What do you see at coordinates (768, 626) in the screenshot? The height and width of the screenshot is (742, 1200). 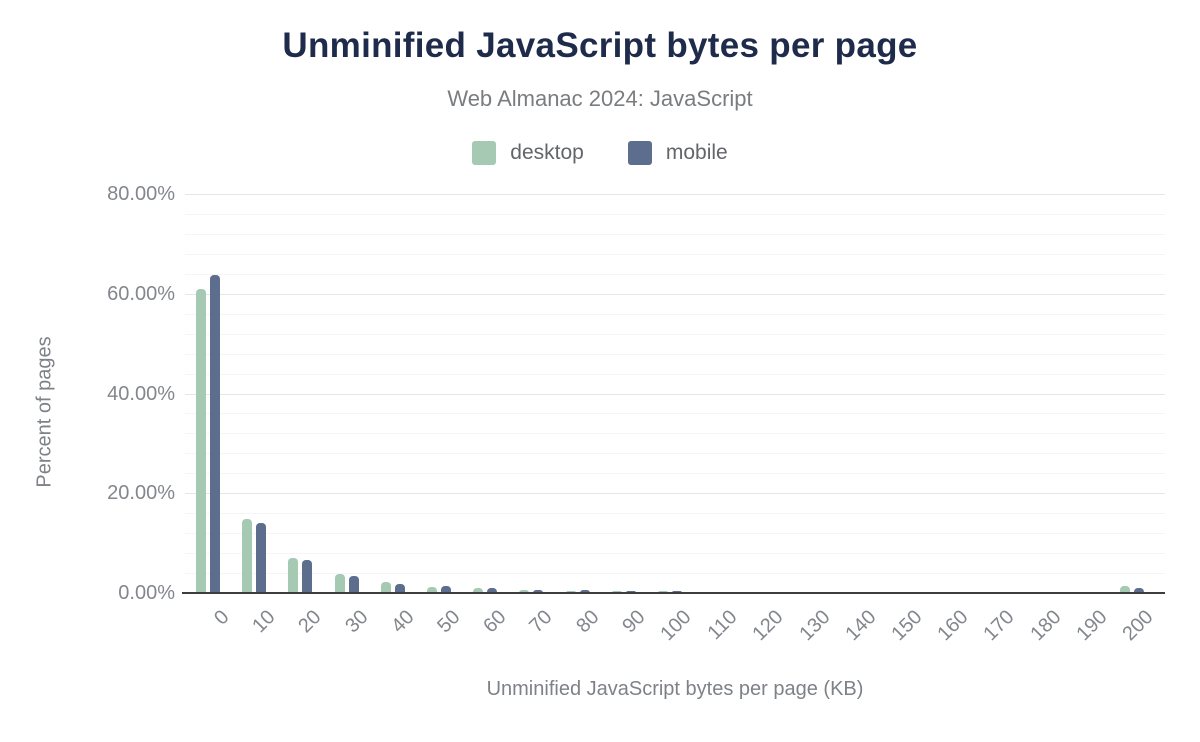 I see `x-axis-tick-label: 120` at bounding box center [768, 626].